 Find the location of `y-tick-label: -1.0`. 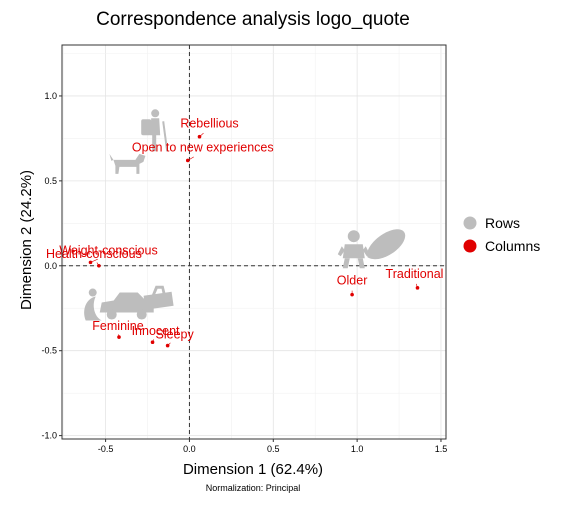

y-tick-label: -1.0 is located at coordinates (49, 436).